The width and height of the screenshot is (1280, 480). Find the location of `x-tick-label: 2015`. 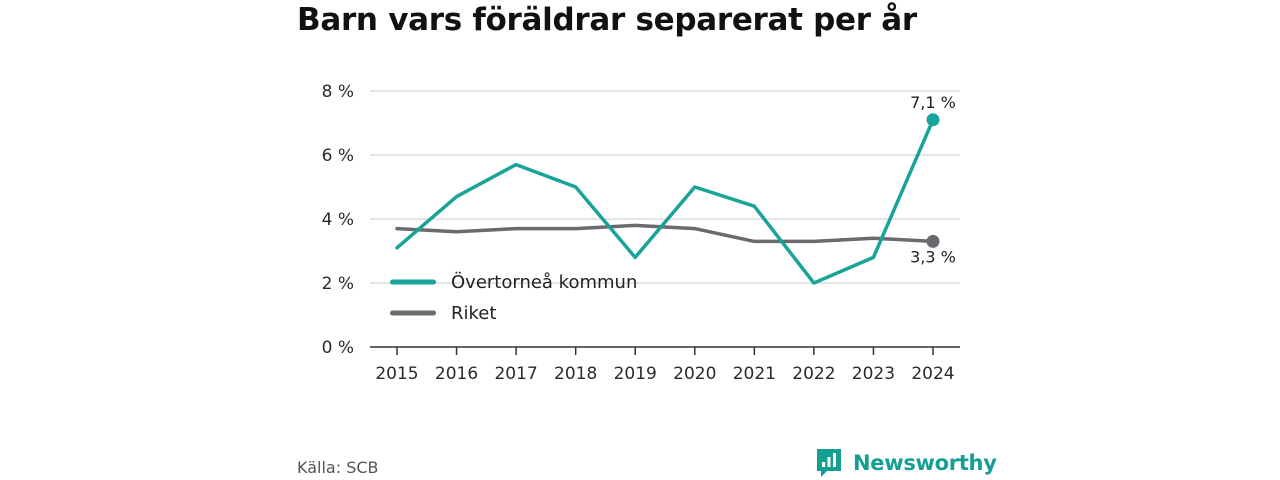

x-tick-label: 2015 is located at coordinates (396, 374).